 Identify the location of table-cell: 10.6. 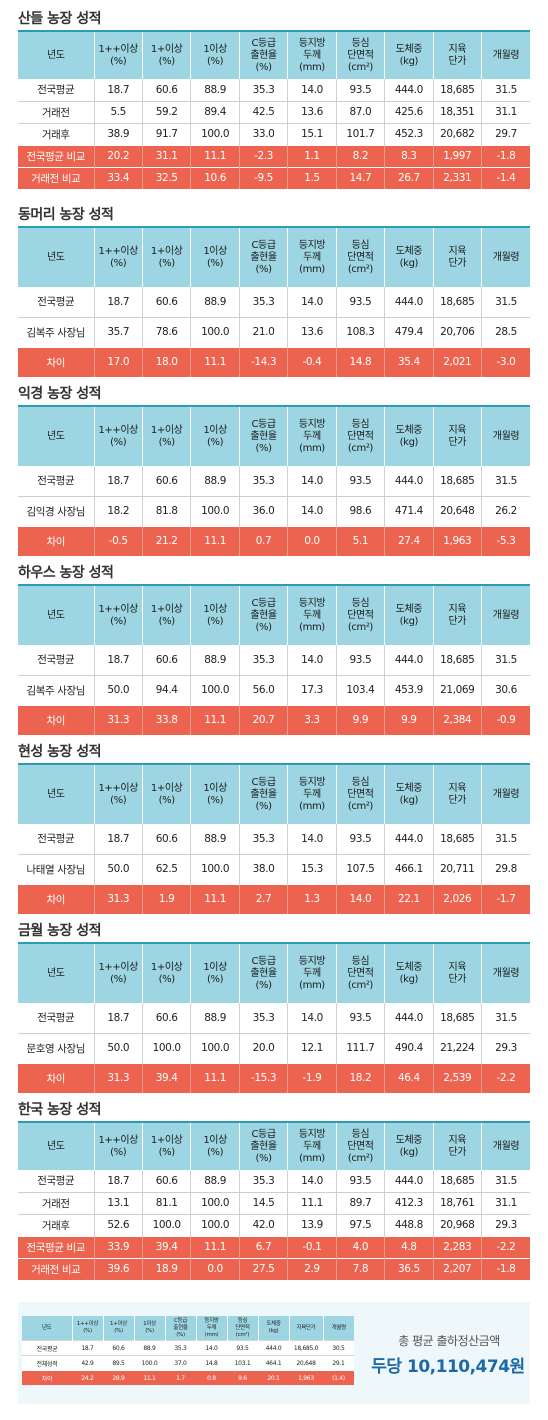
(215, 177).